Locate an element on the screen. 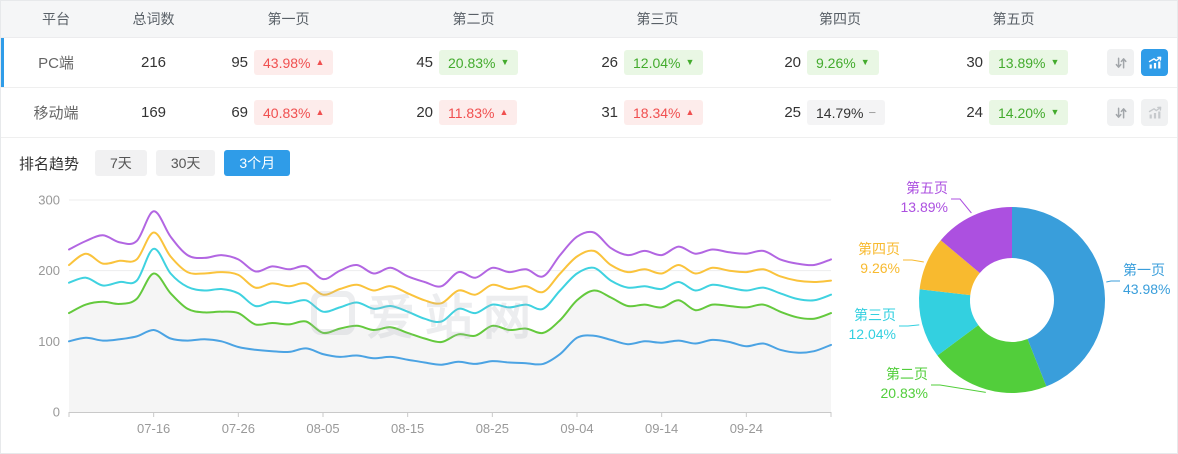 The height and width of the screenshot is (454, 1178). page5-cell: 30 13.89% ▼ is located at coordinates (1013, 62).